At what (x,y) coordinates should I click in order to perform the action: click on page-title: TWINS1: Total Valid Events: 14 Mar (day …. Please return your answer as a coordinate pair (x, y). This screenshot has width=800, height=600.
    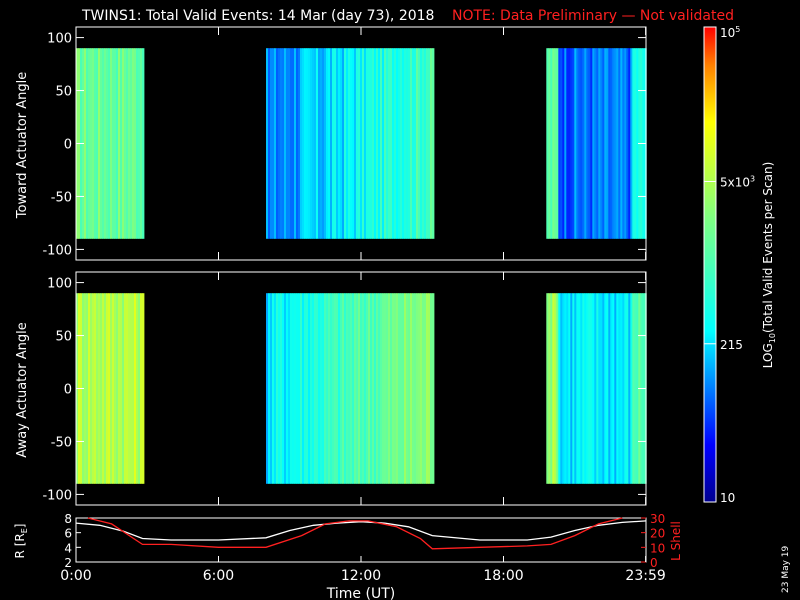
    Looking at the image, I should click on (257, 16).